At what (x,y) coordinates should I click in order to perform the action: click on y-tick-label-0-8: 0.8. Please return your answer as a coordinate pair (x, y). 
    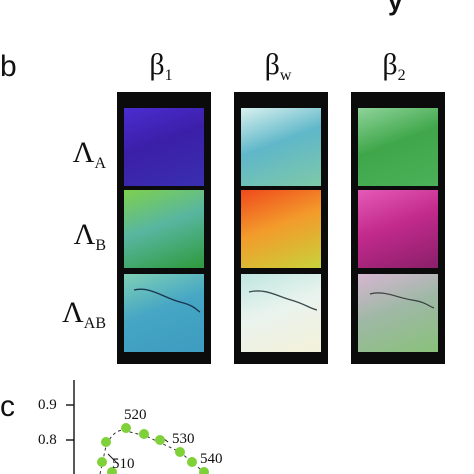
    Looking at the image, I should click on (47, 440).